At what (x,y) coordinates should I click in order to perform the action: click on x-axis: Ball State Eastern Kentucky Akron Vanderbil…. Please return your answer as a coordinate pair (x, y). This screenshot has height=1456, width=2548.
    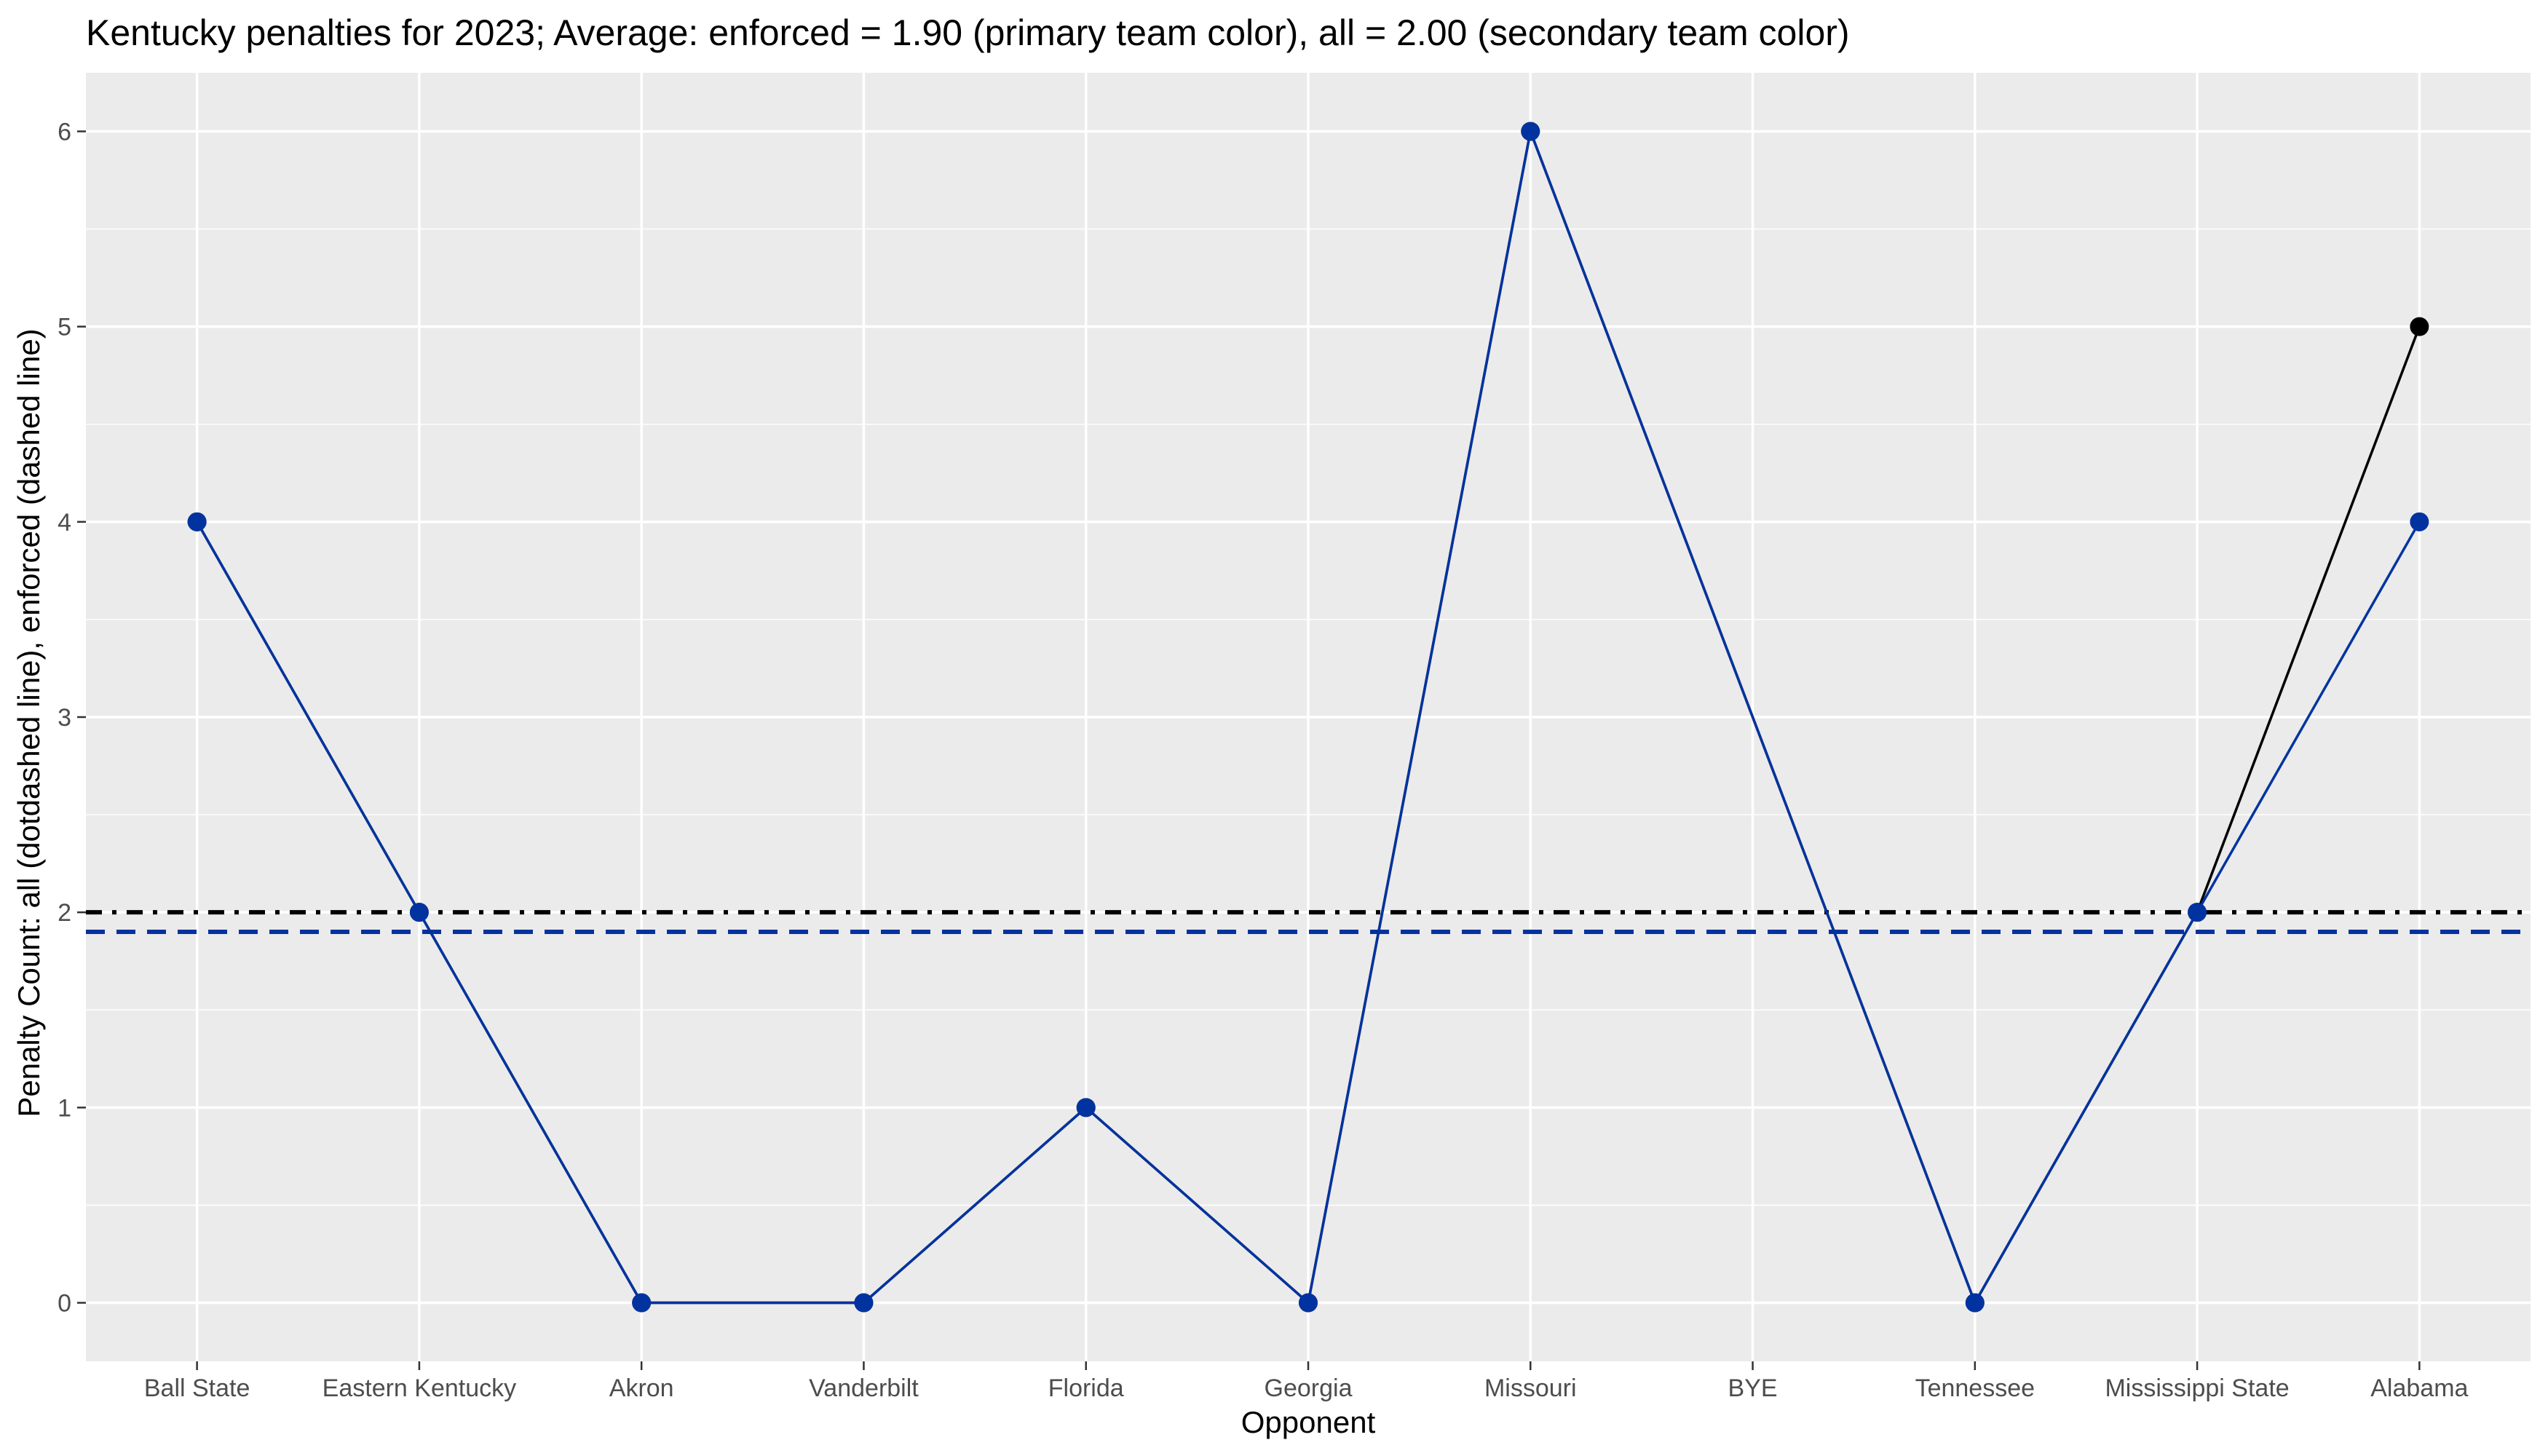
    Looking at the image, I should click on (1306, 1381).